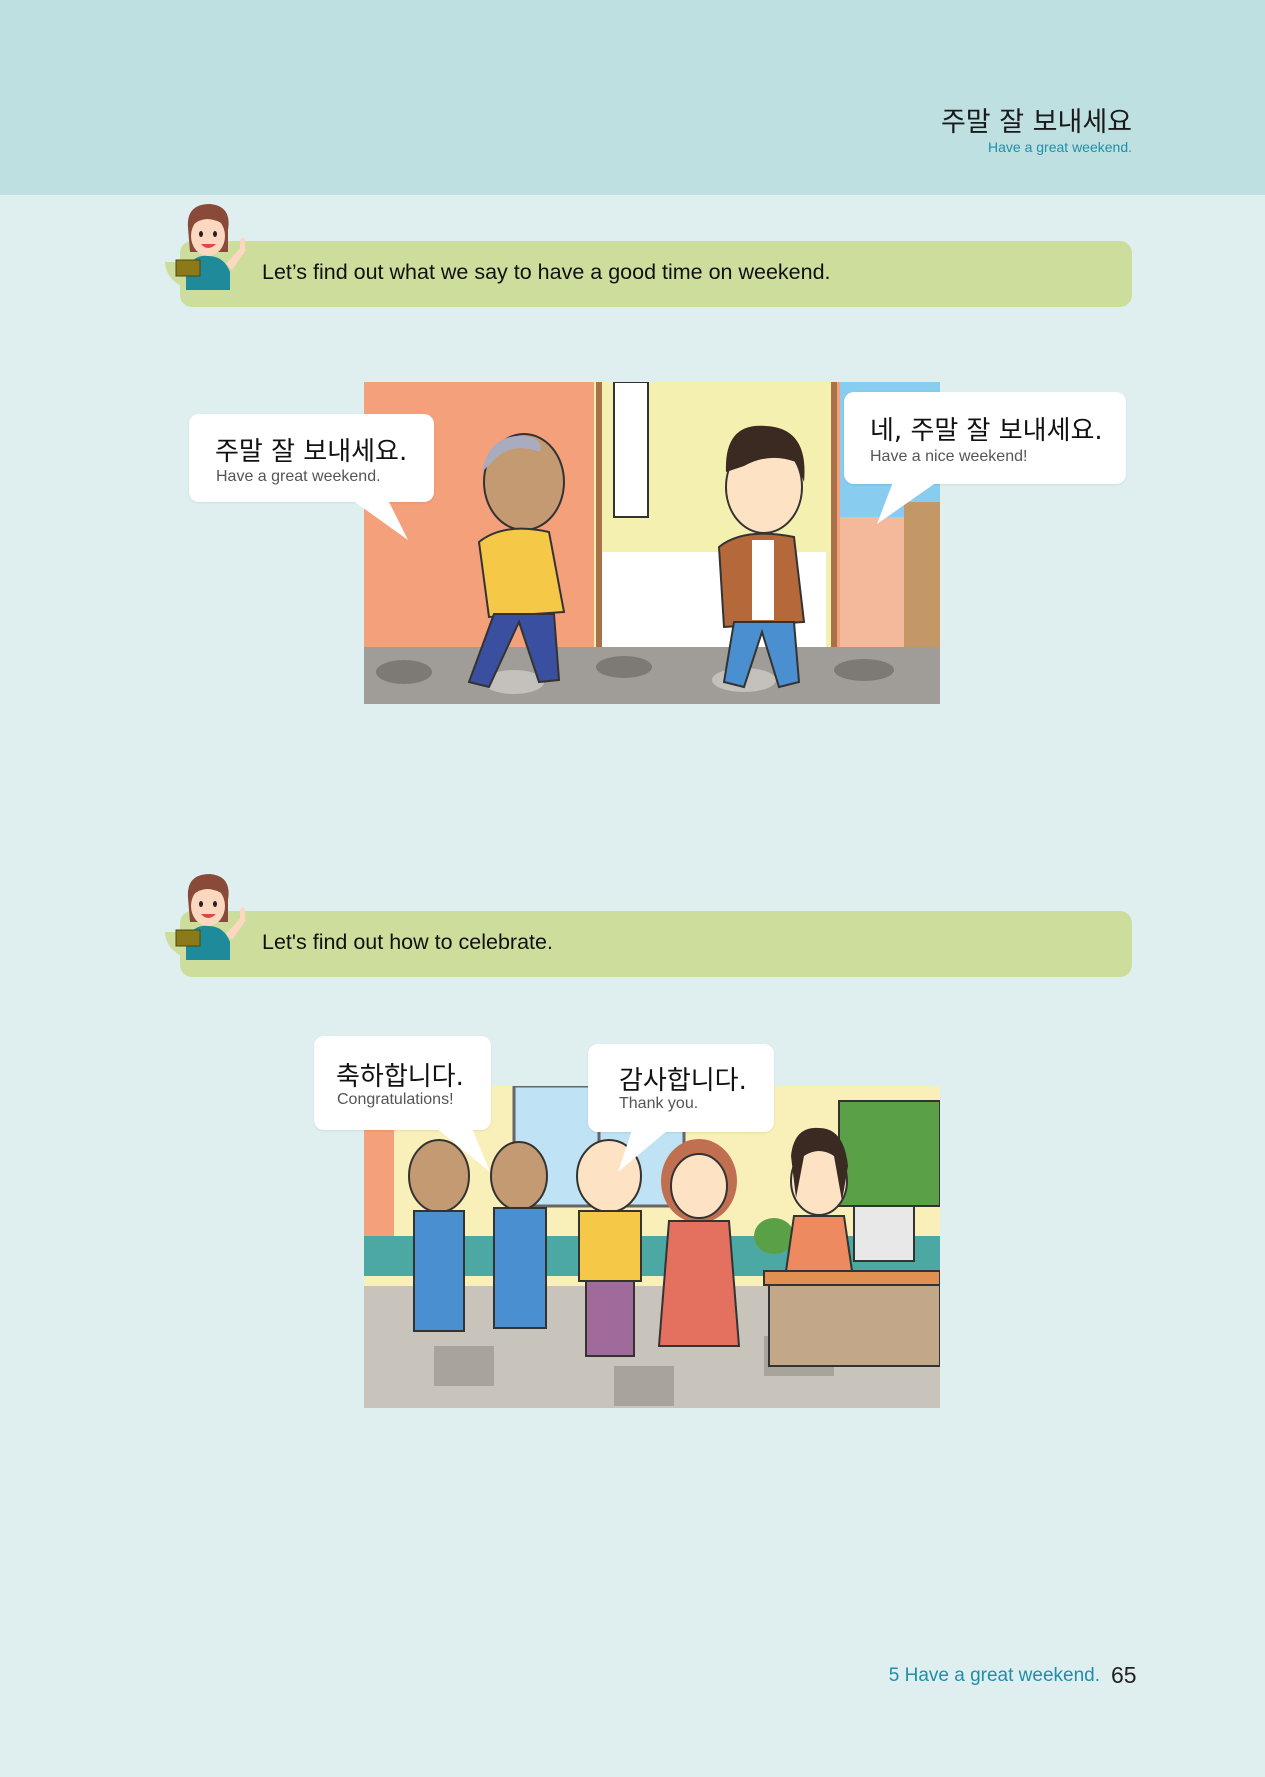 This screenshot has width=1265, height=1777. Describe the element at coordinates (949, 456) in the screenshot. I see `bubble-english-text: Have a nice weekend!` at that location.